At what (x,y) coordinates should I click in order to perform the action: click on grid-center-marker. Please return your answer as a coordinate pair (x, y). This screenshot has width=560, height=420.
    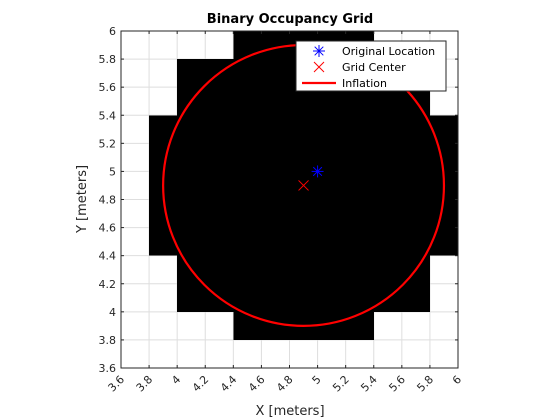
    Looking at the image, I should click on (303, 185).